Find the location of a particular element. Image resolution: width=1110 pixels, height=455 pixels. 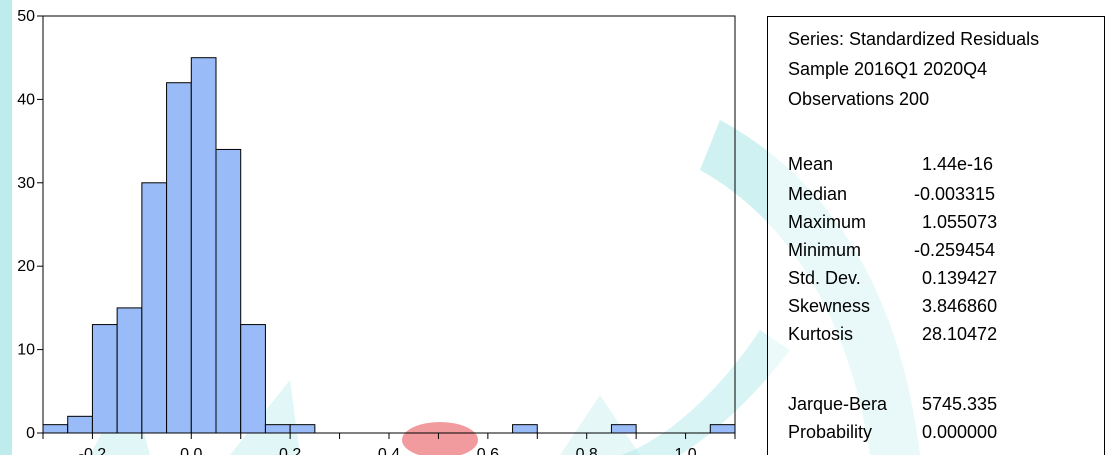

series-name: Series: Standardized Residuals is located at coordinates (914, 39).